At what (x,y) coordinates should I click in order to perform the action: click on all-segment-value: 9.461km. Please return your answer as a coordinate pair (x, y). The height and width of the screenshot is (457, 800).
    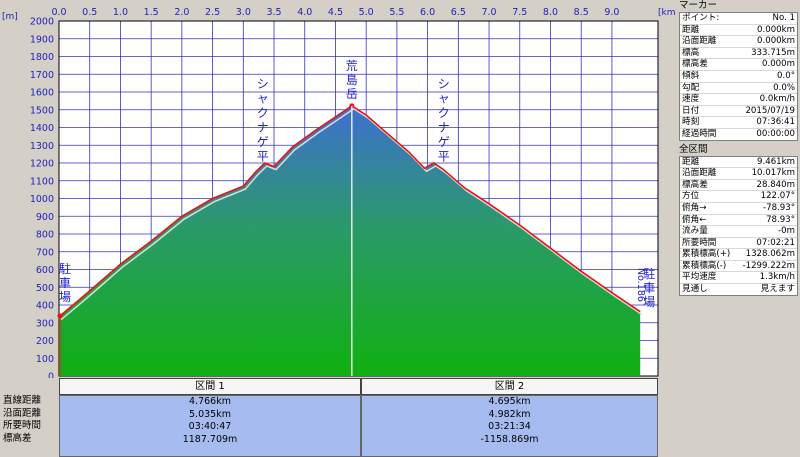
    Looking at the image, I should click on (776, 161).